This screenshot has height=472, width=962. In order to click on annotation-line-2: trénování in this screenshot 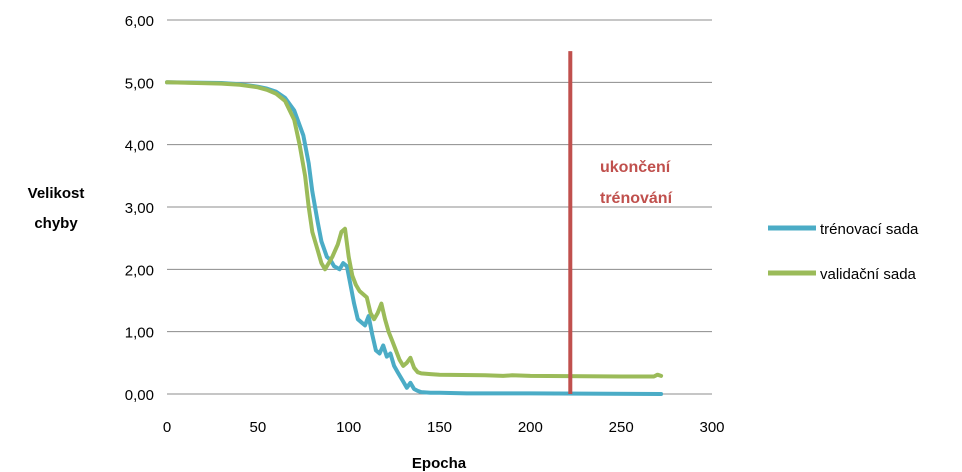, I will do `click(636, 198)`.